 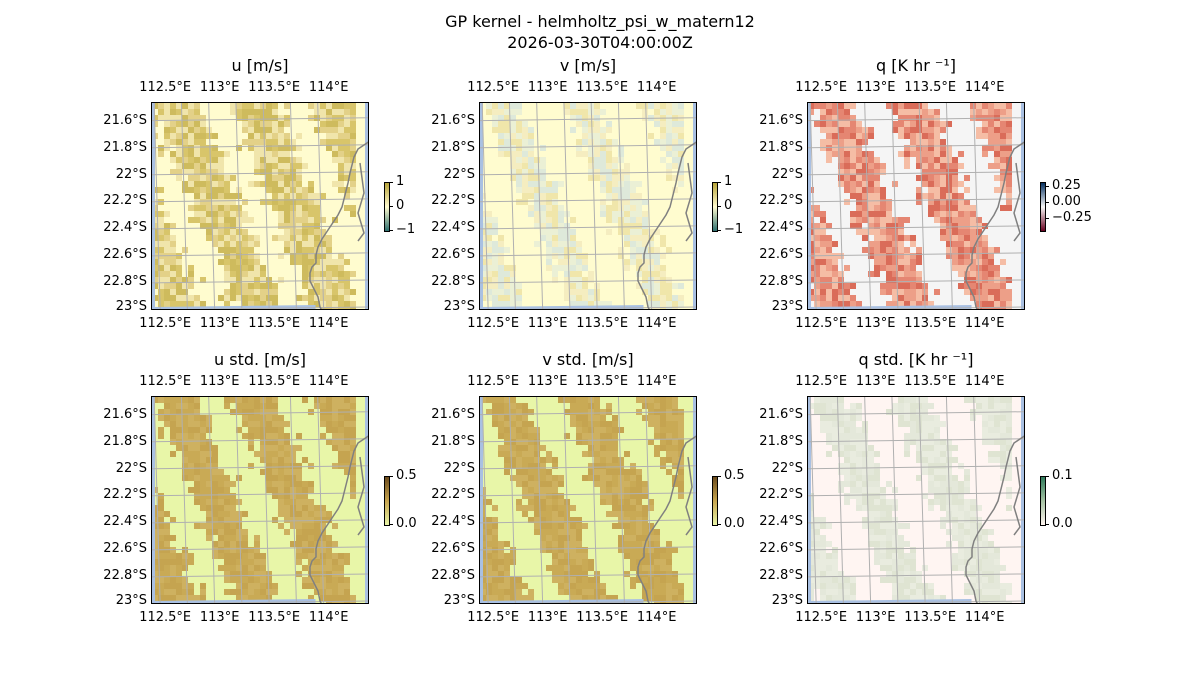 I want to click on ocean-edge, so click(x=481, y=206).